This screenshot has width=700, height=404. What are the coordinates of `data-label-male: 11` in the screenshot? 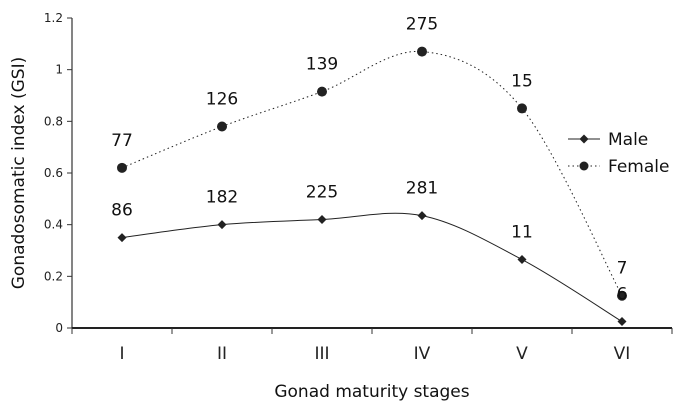 It's located at (522, 233).